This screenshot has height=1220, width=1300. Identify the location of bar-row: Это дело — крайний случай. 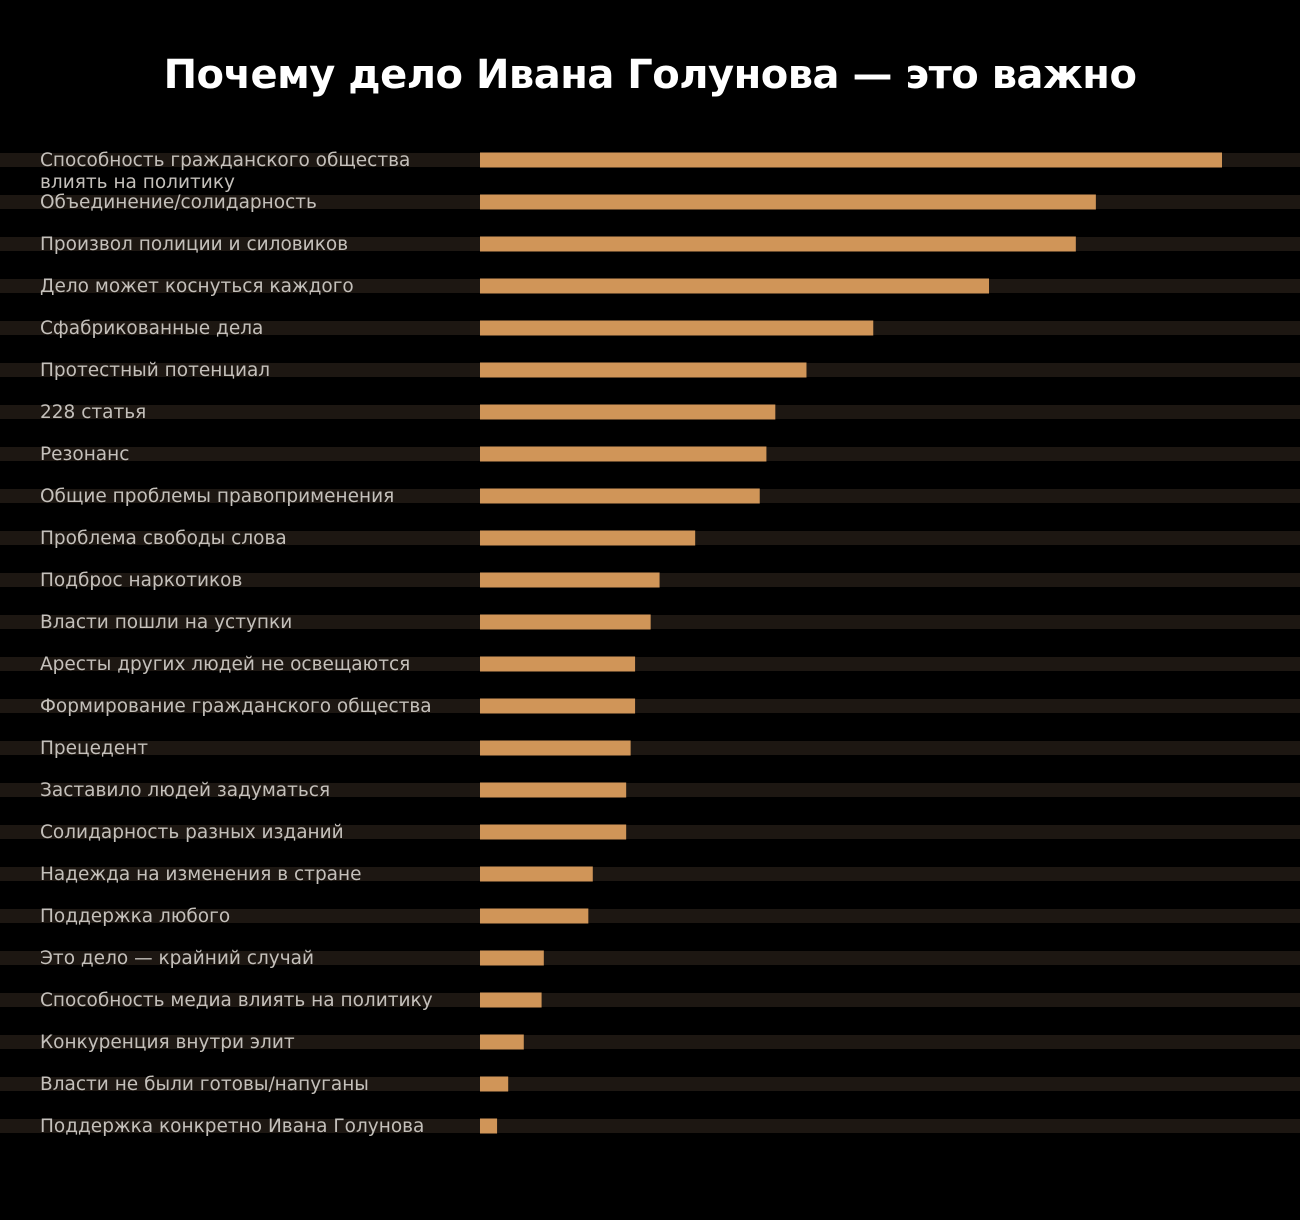
(650, 958).